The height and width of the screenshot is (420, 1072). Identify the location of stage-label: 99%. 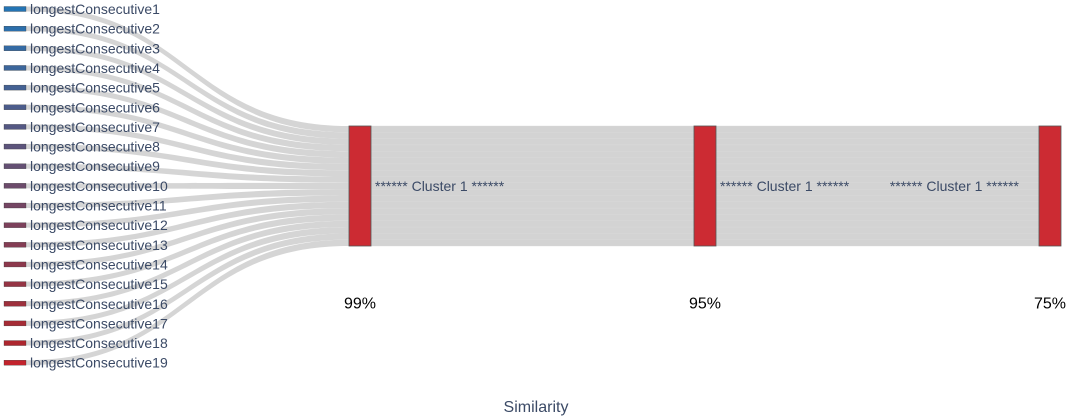
(360, 304).